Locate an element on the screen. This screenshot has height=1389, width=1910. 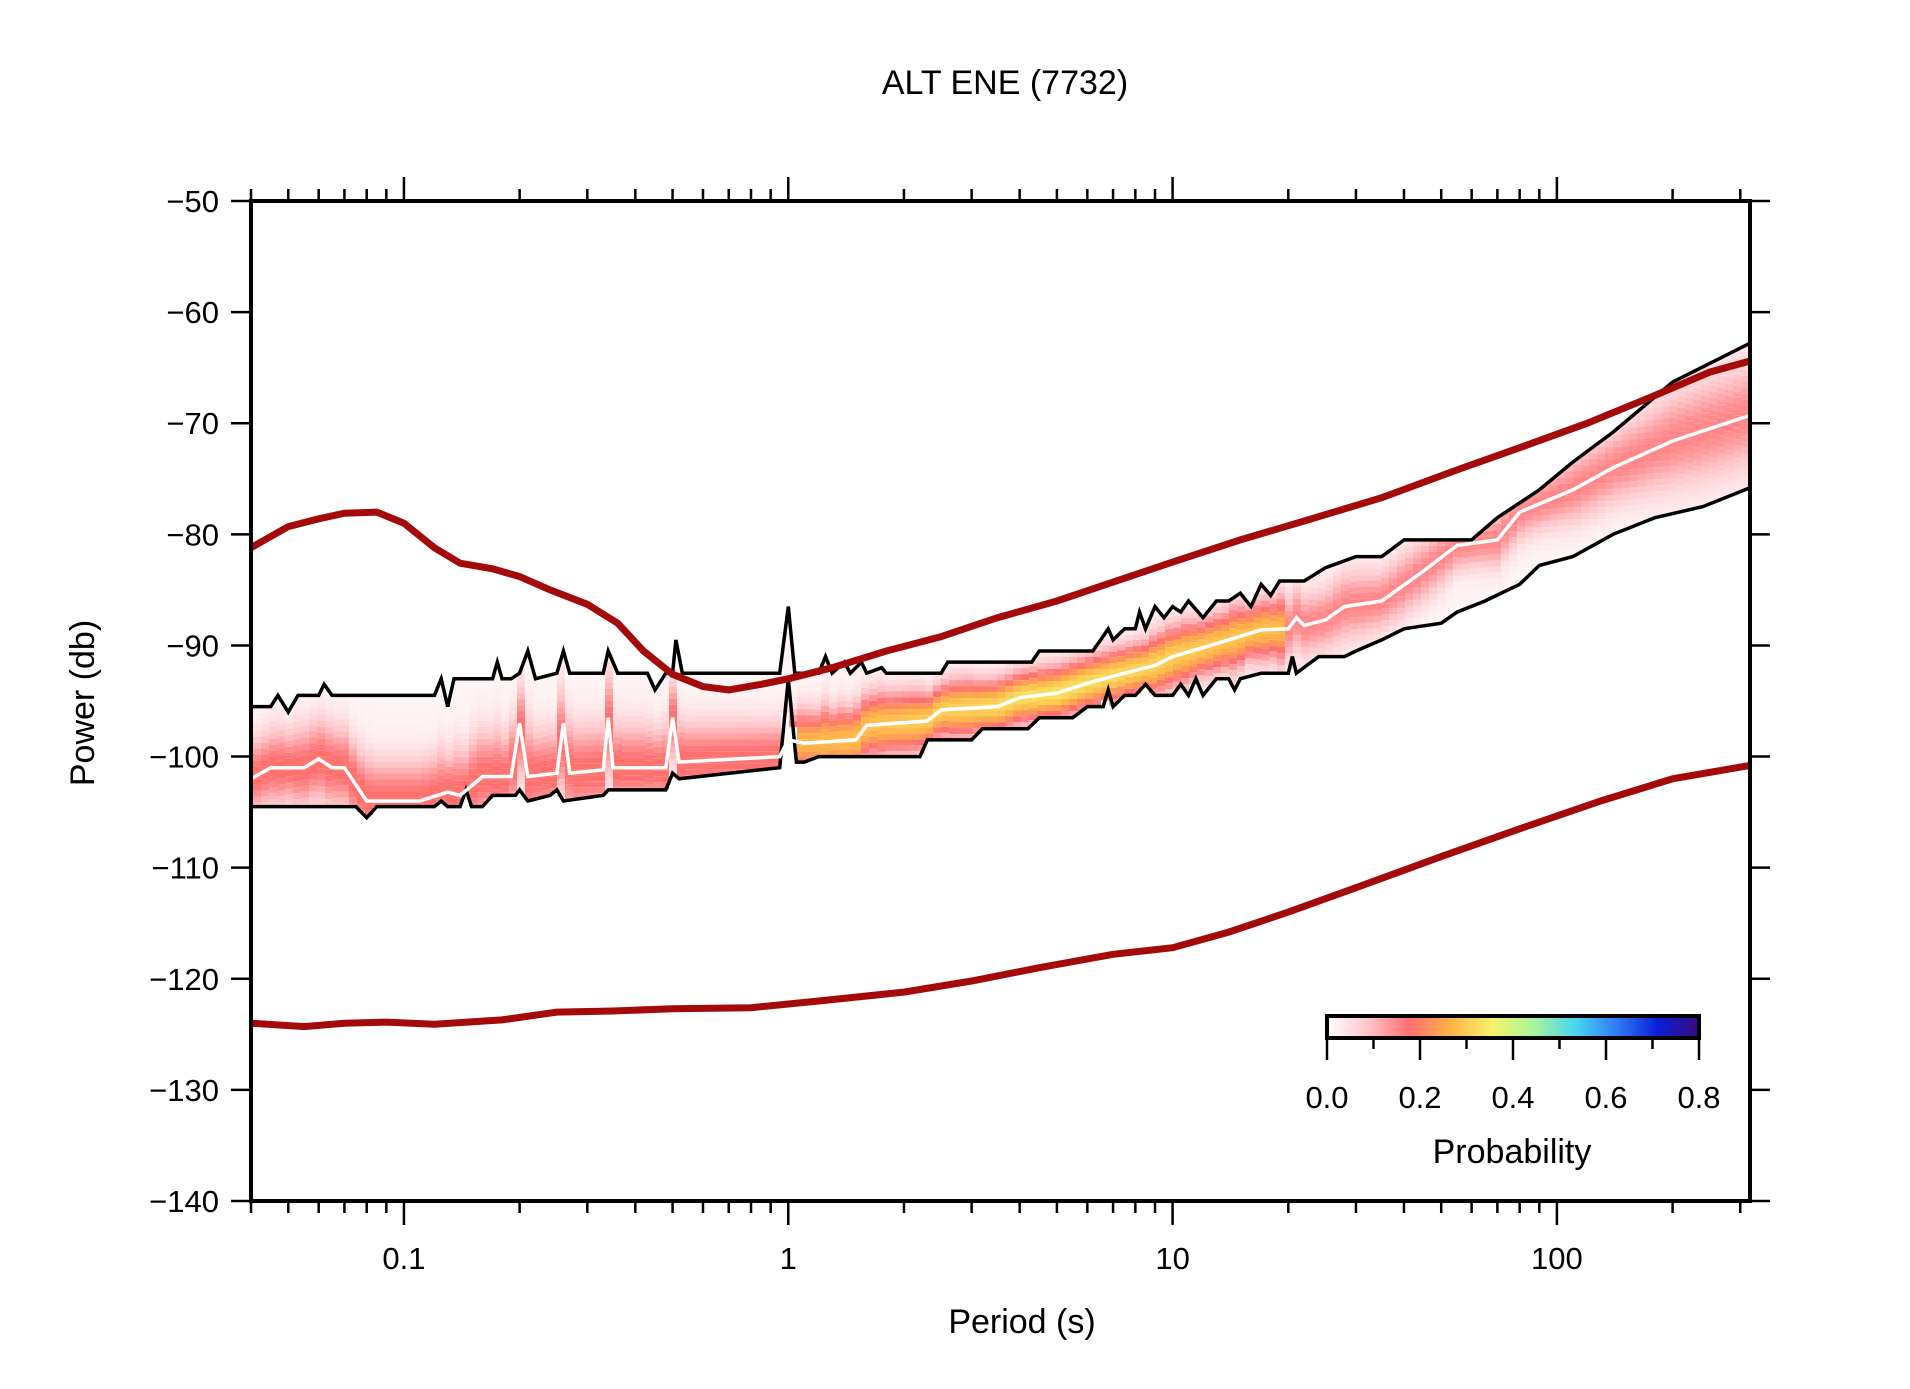
y-tick-label: −80 is located at coordinates (192, 534).